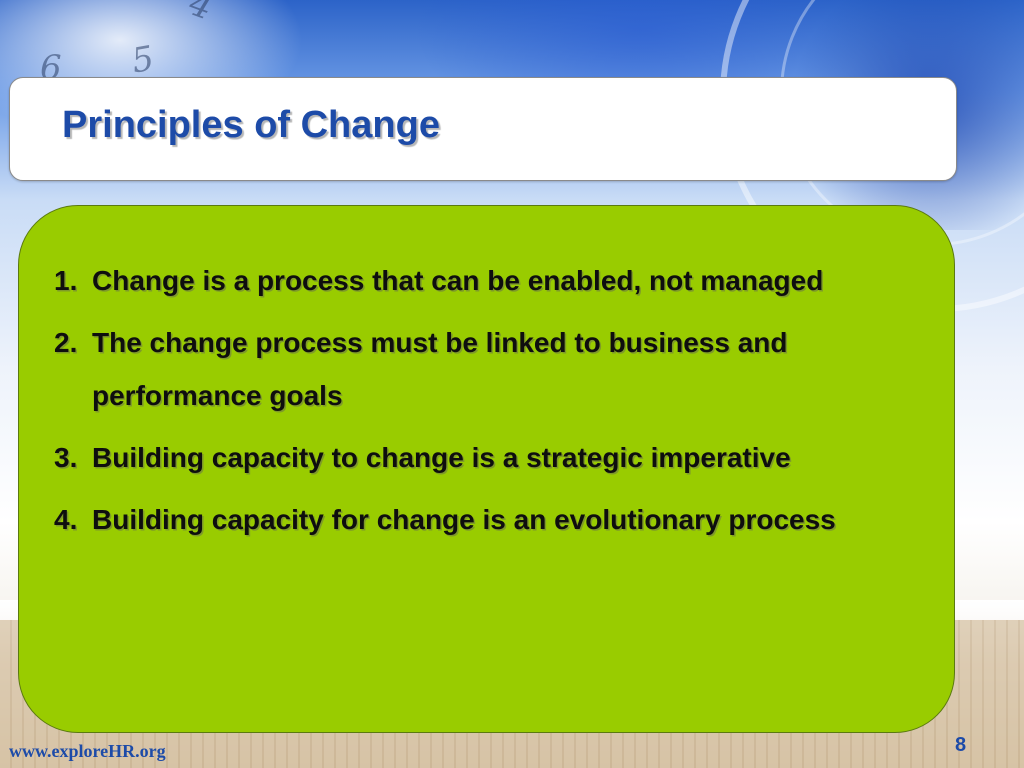  I want to click on title-box: Principles of Change, so click(483, 129).